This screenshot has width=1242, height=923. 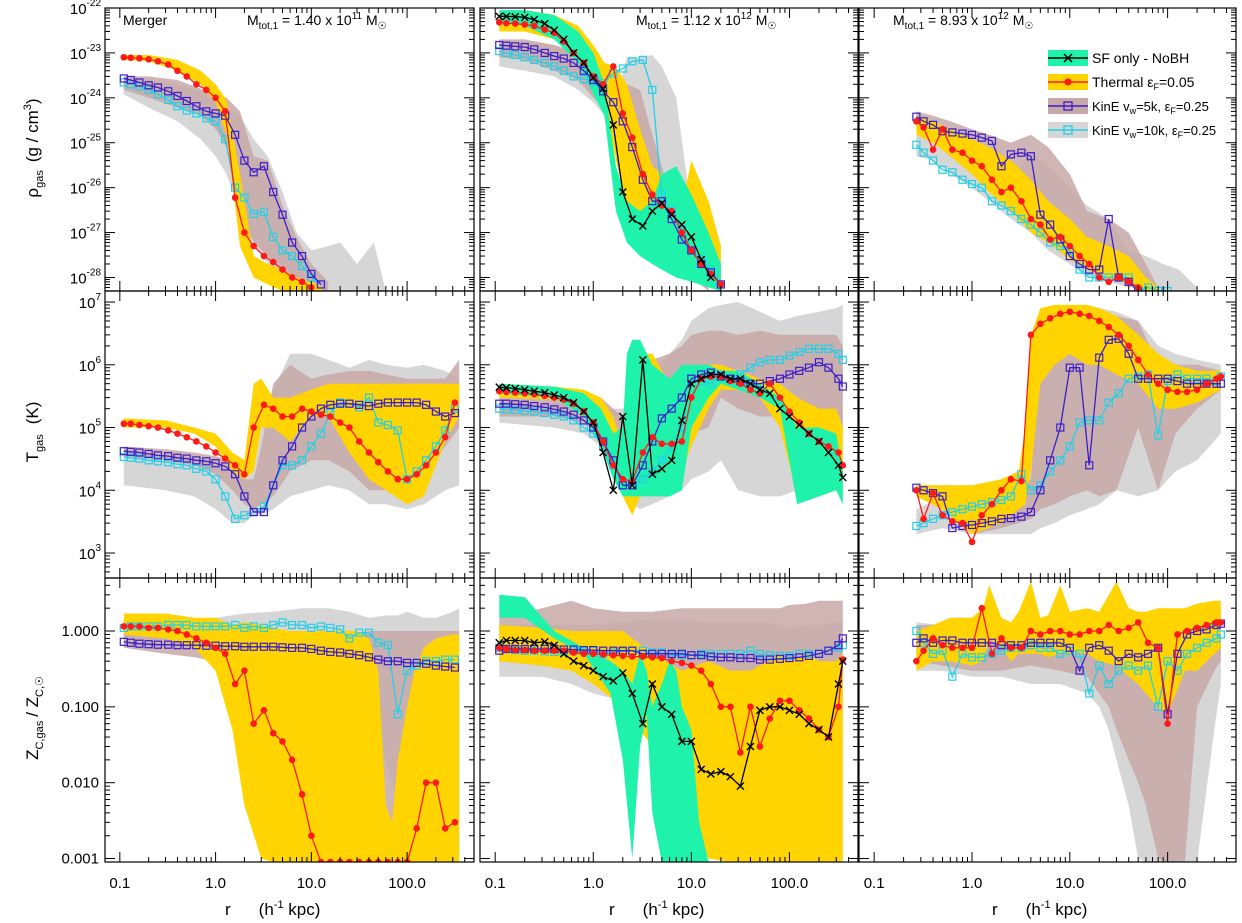 I want to click on svg-text:r(h-1 kpc): r (h-1 kpc), so click(x=272, y=909).